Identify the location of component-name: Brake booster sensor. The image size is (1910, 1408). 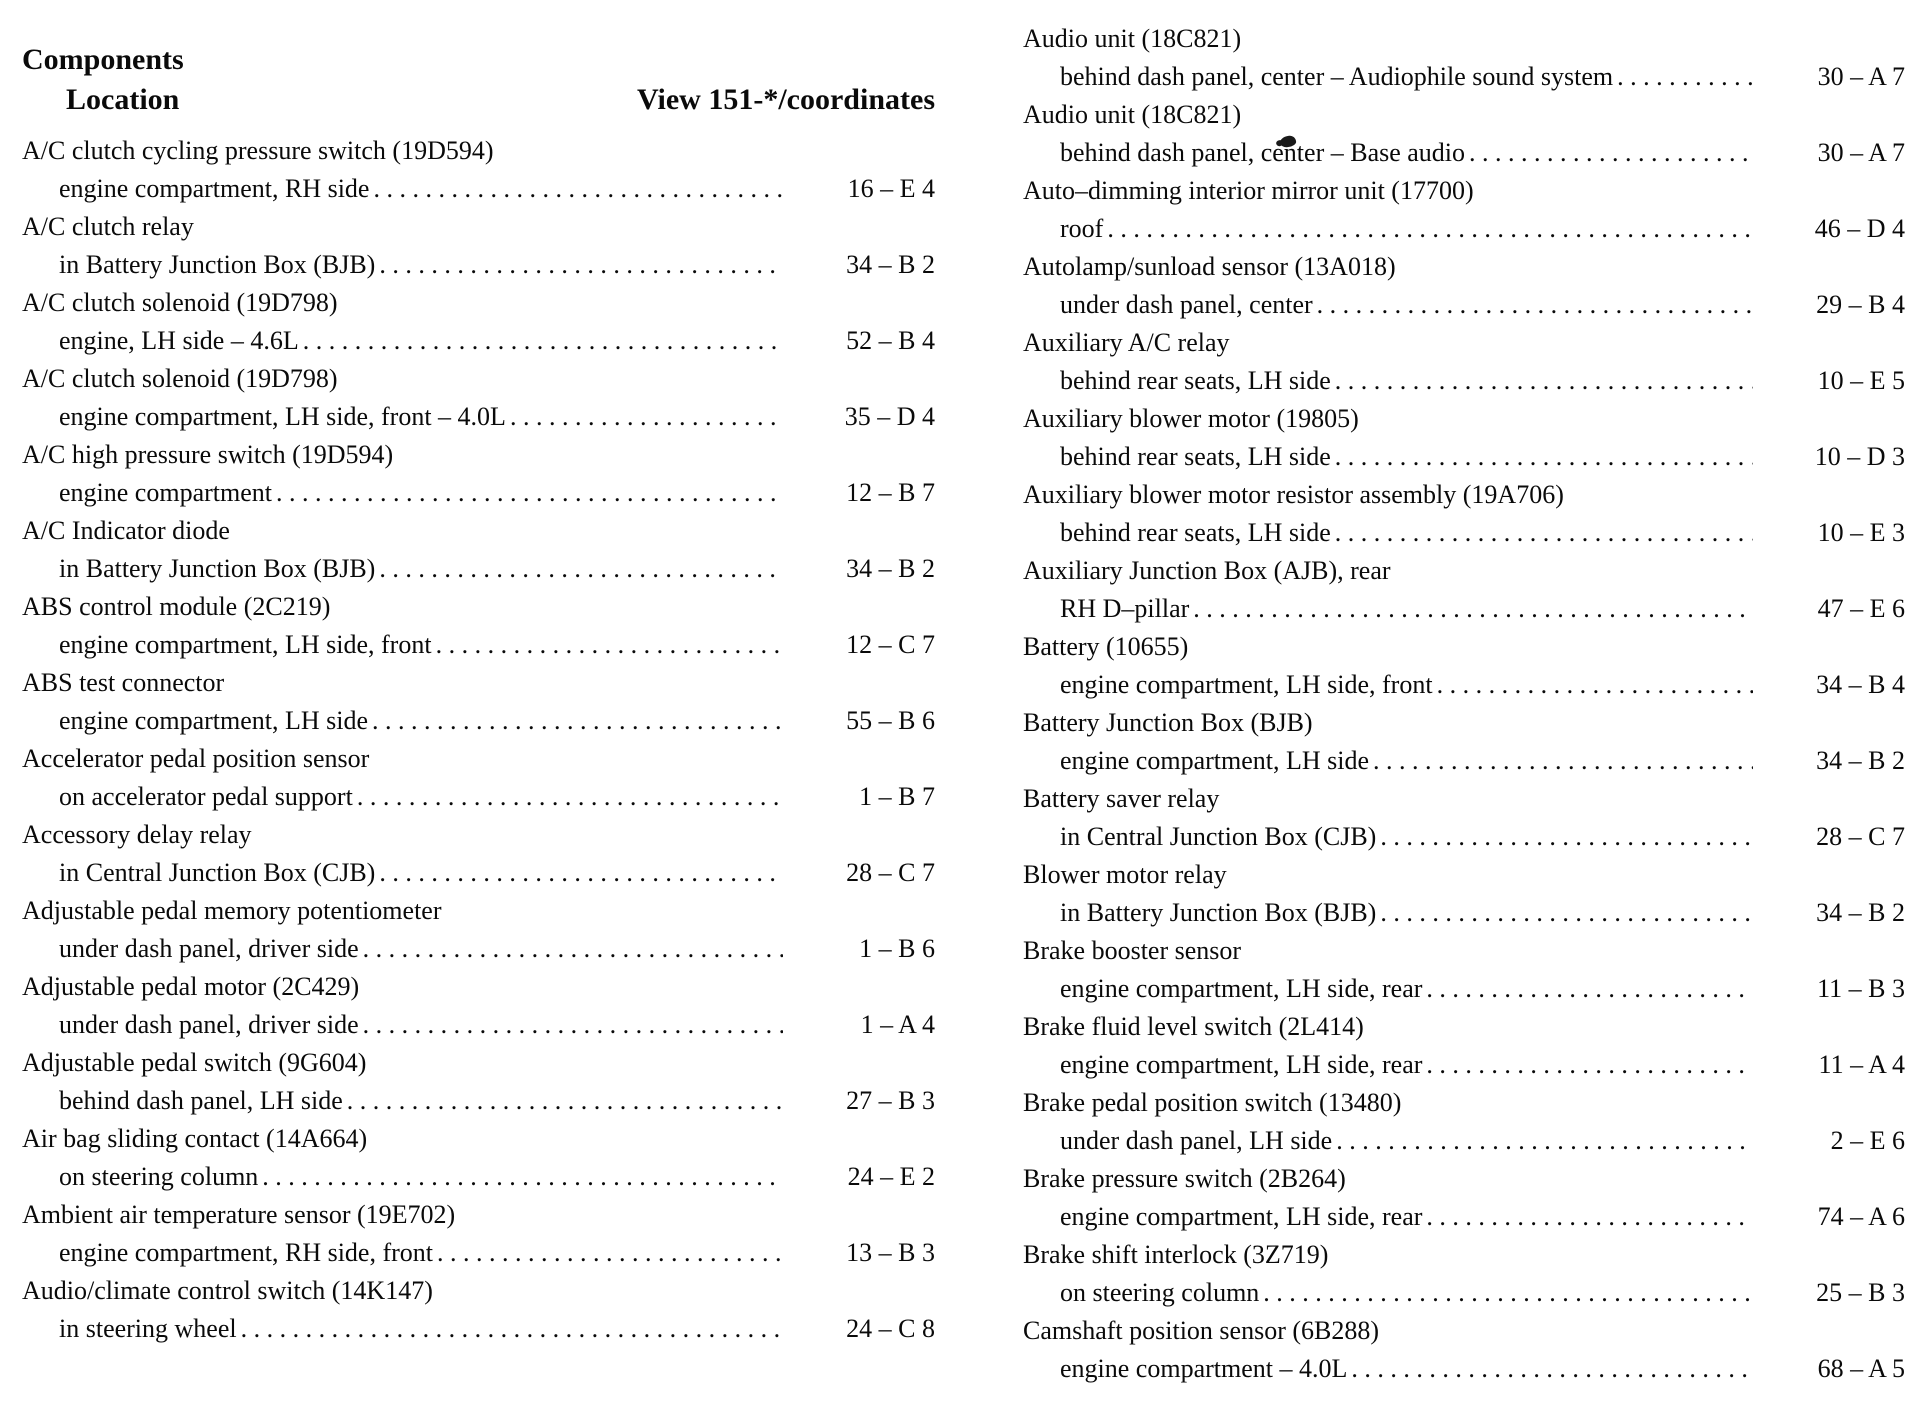
(1132, 950).